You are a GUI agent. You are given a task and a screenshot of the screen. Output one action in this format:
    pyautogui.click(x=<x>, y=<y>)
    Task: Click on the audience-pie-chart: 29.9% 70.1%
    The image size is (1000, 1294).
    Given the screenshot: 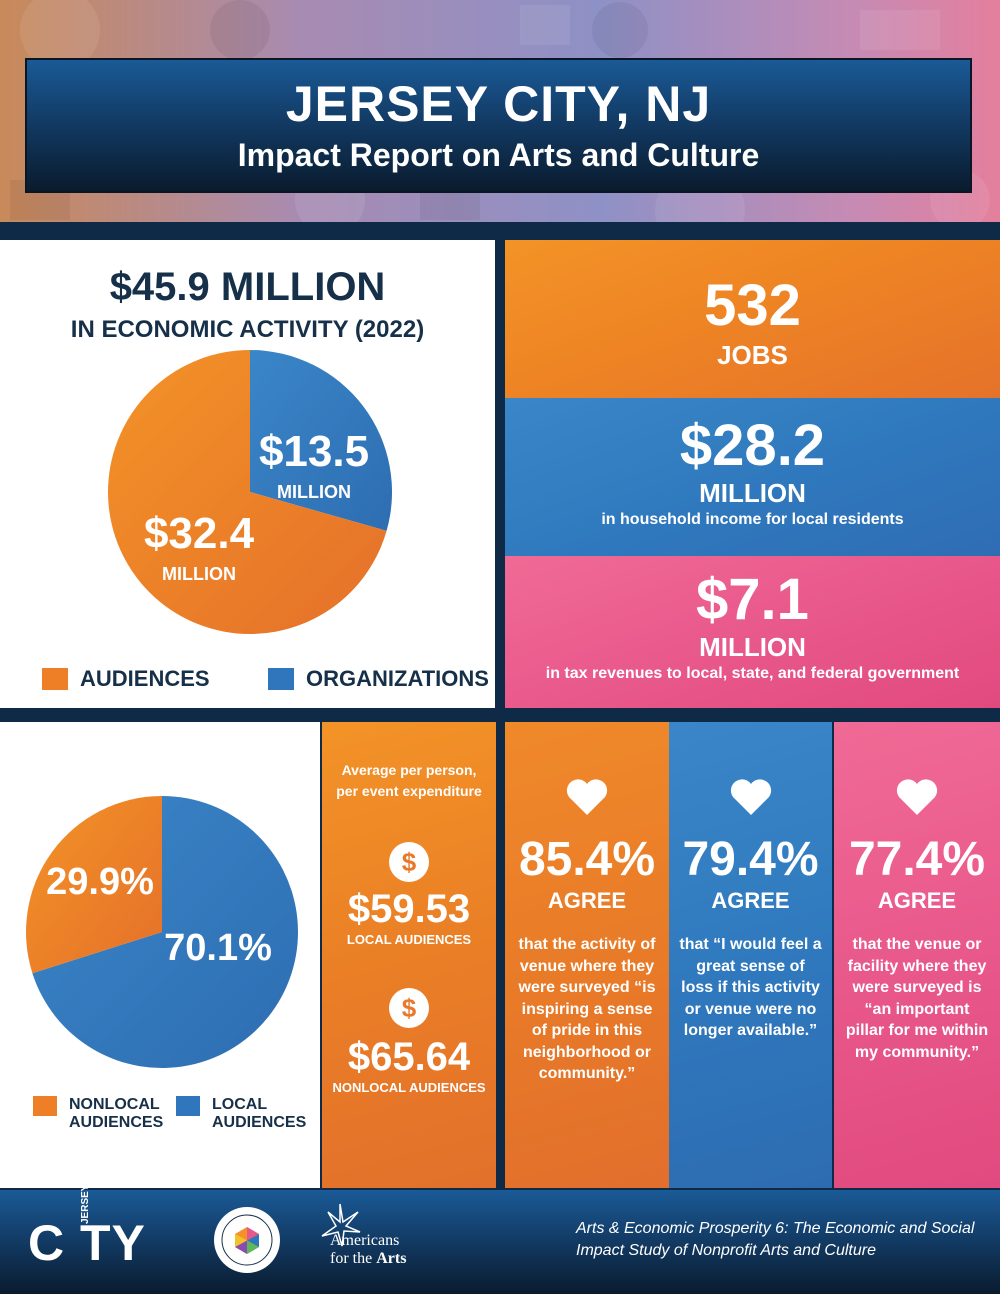 What is the action you would take?
    pyautogui.click(x=161, y=932)
    